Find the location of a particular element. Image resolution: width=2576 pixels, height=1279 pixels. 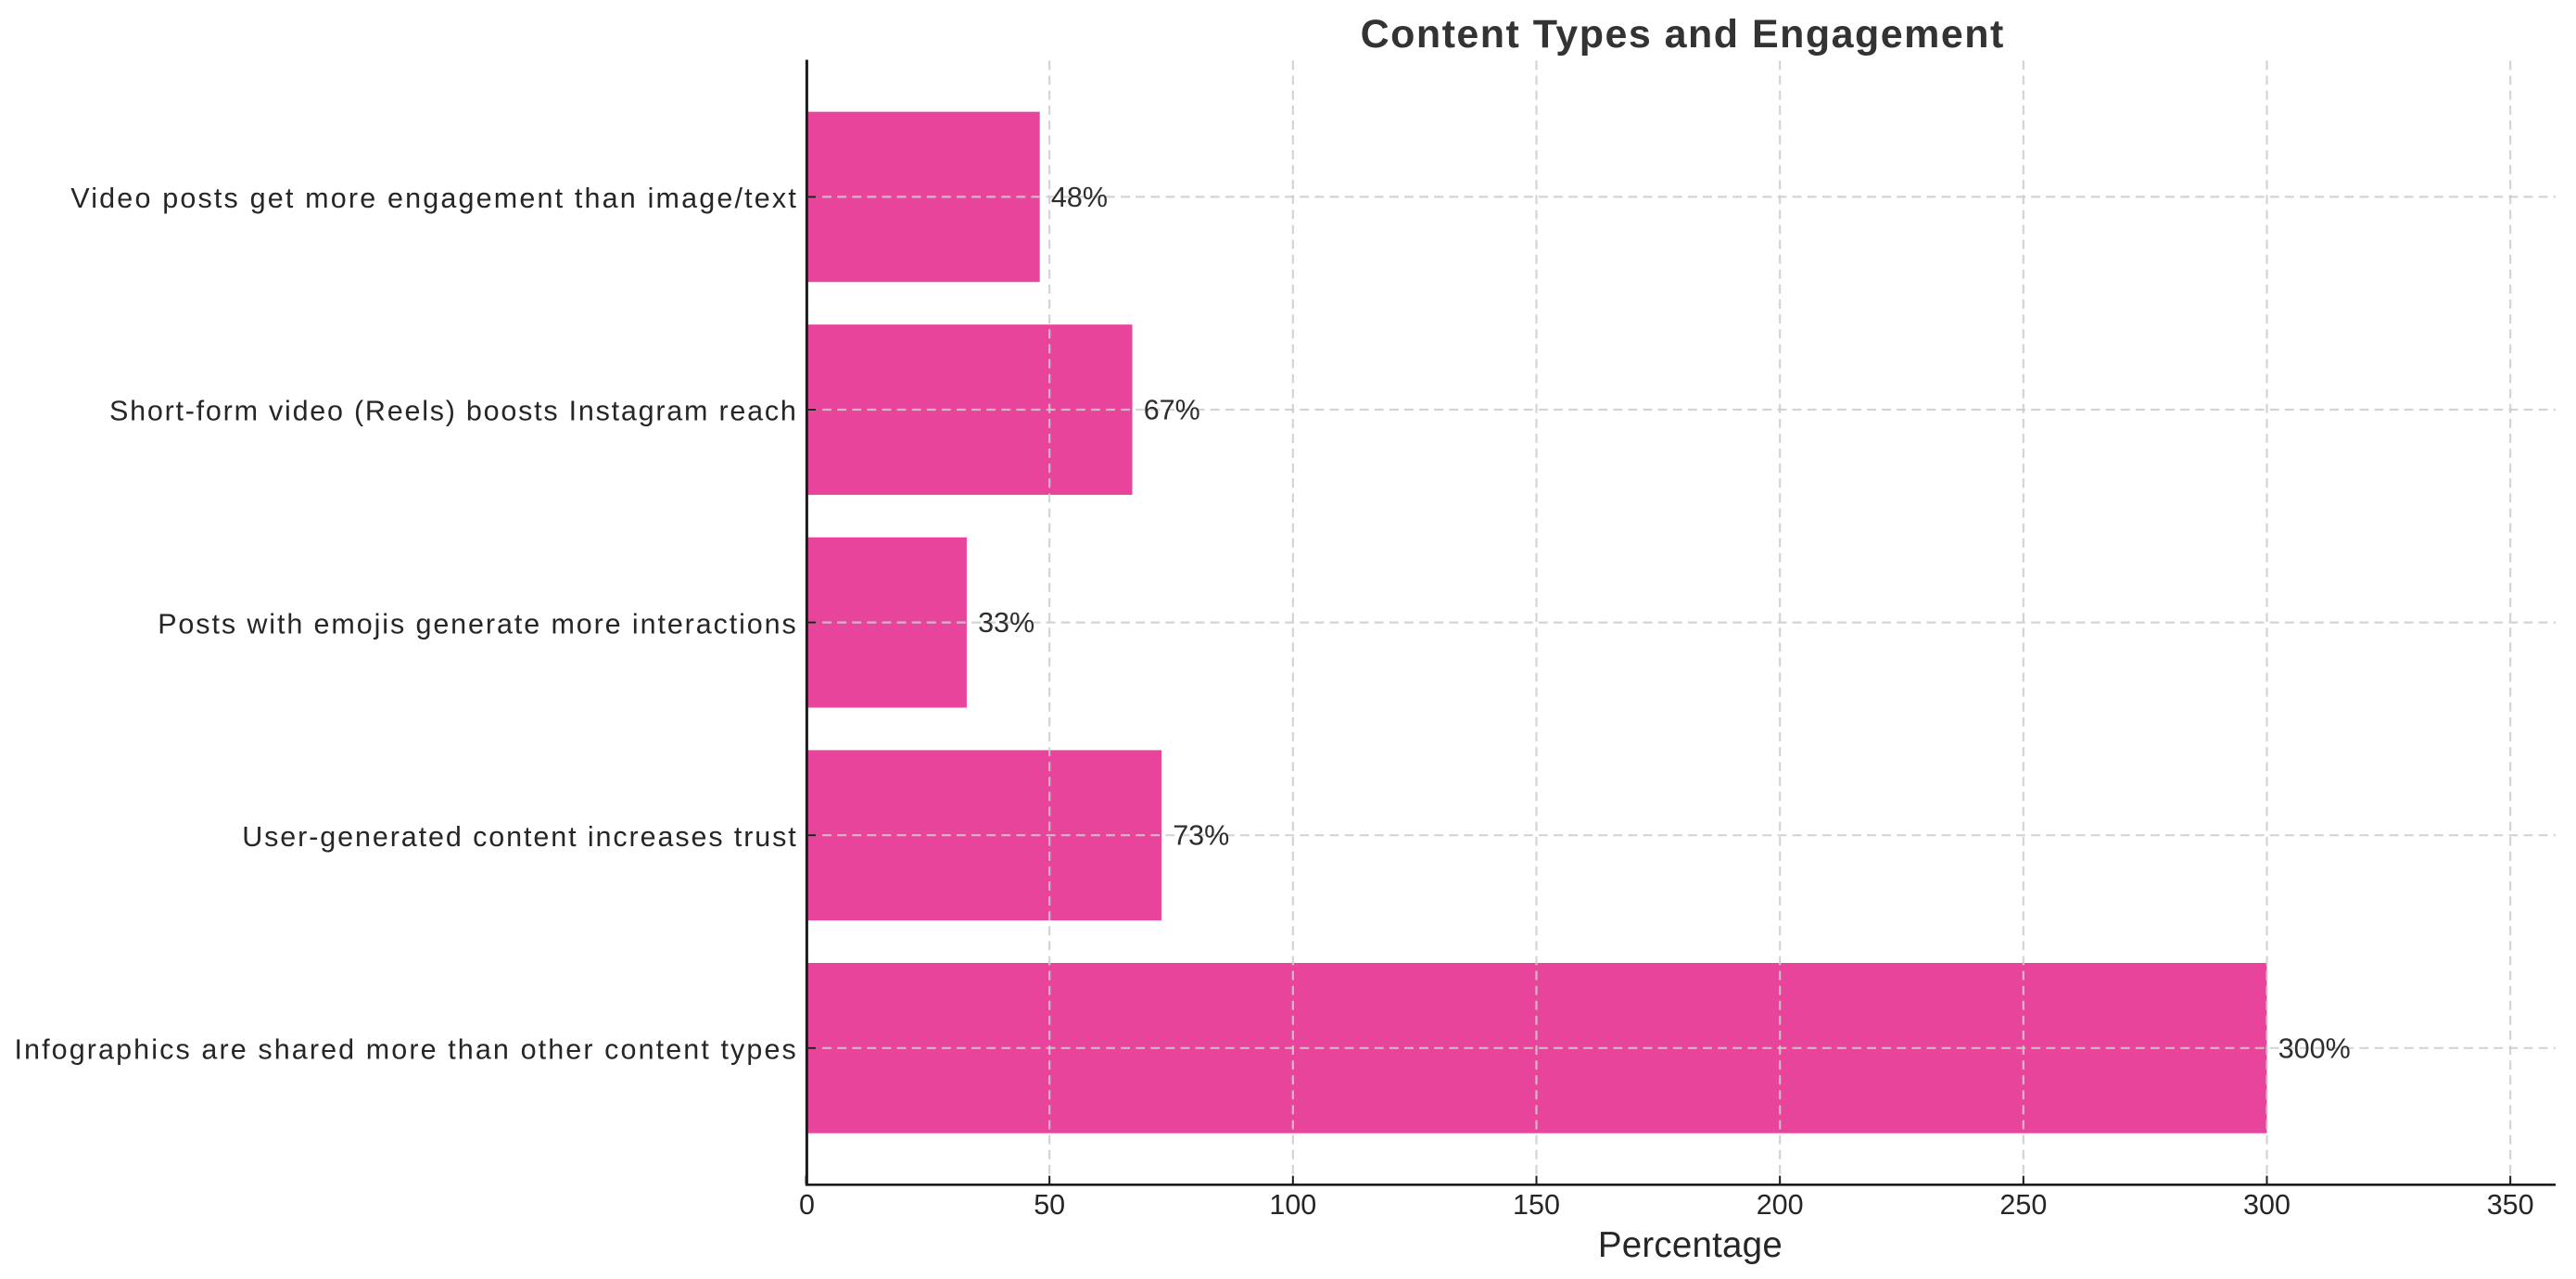

svg-text: 300 is located at coordinates (2266, 1205).